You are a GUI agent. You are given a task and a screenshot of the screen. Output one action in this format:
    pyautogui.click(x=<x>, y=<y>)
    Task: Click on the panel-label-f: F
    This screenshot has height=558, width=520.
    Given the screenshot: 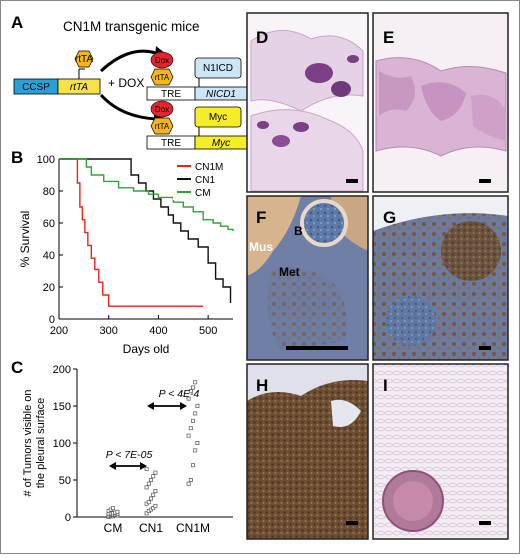 What is the action you would take?
    pyautogui.click(x=261, y=217)
    